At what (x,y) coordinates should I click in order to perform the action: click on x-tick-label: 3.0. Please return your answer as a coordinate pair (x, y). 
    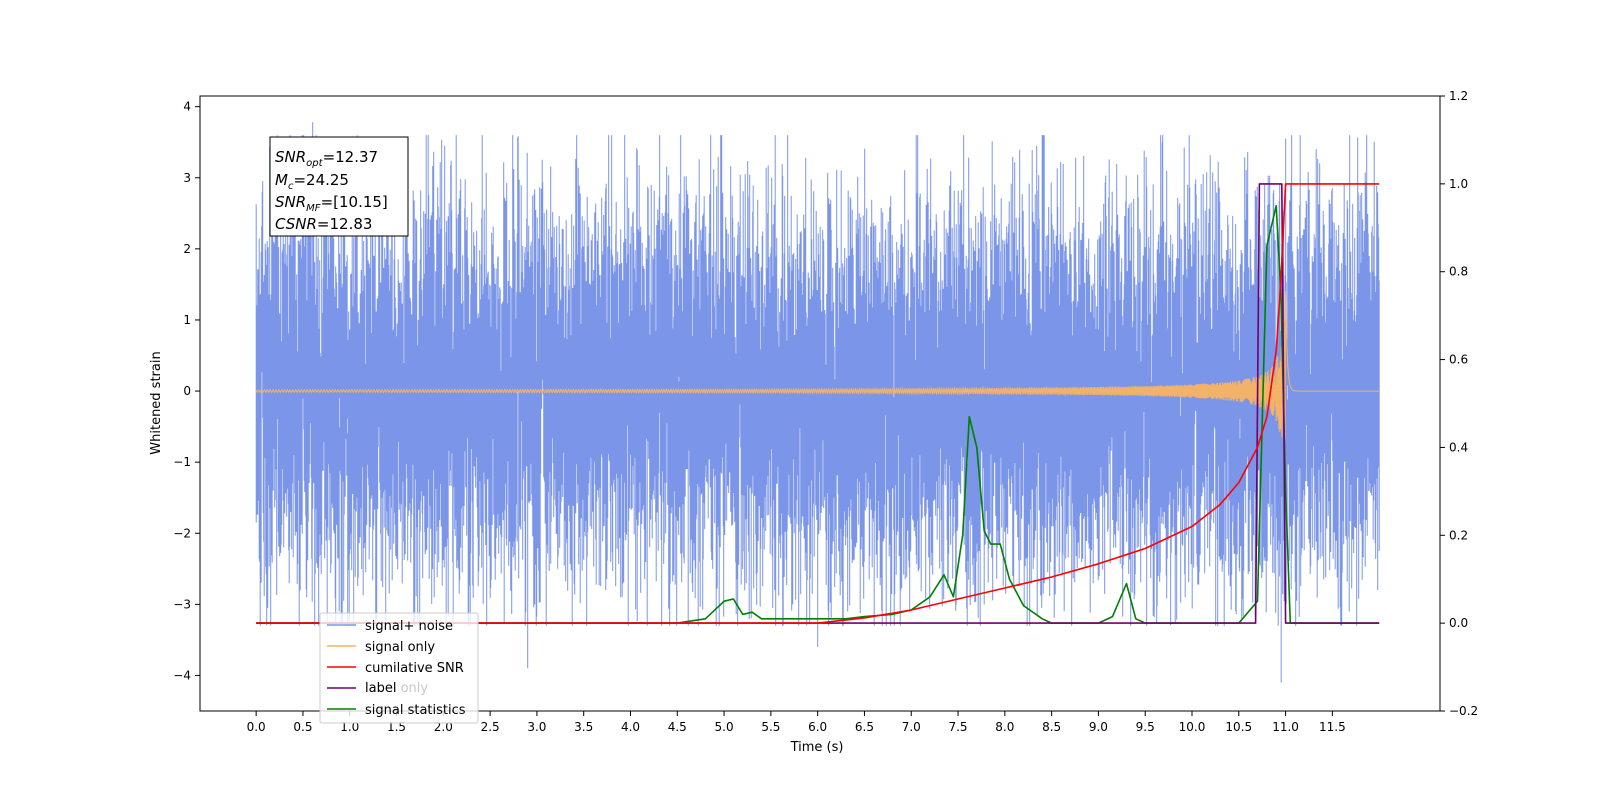
    Looking at the image, I should click on (536, 727).